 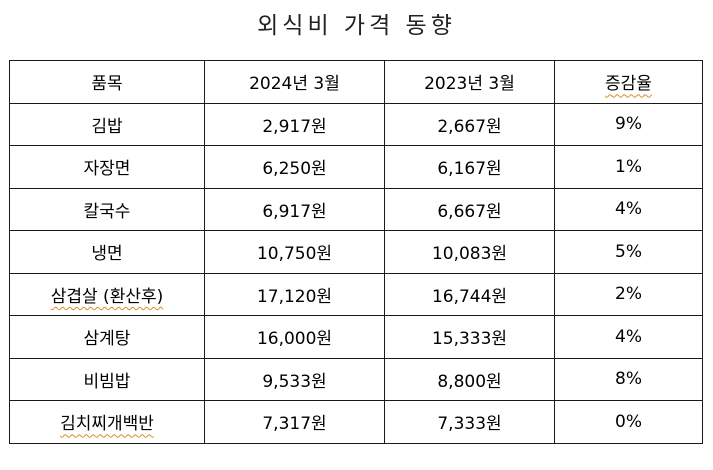 I want to click on price-2024-cell: 2,917원, so click(x=294, y=124).